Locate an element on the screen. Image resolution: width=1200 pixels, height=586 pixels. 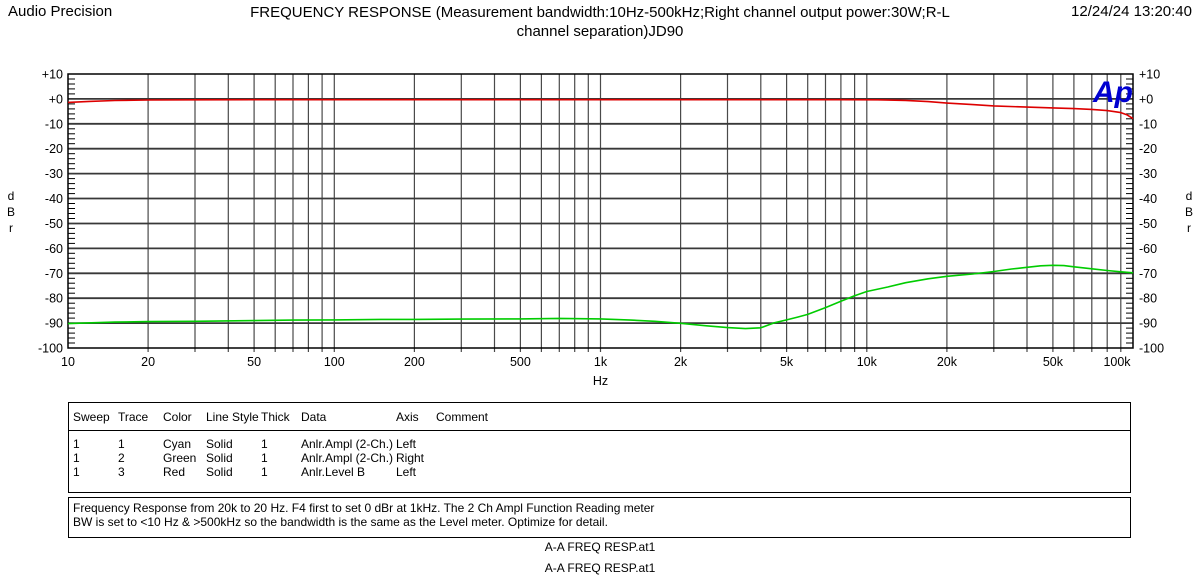
y-tick-label-right: -50 is located at coordinates (1148, 224).